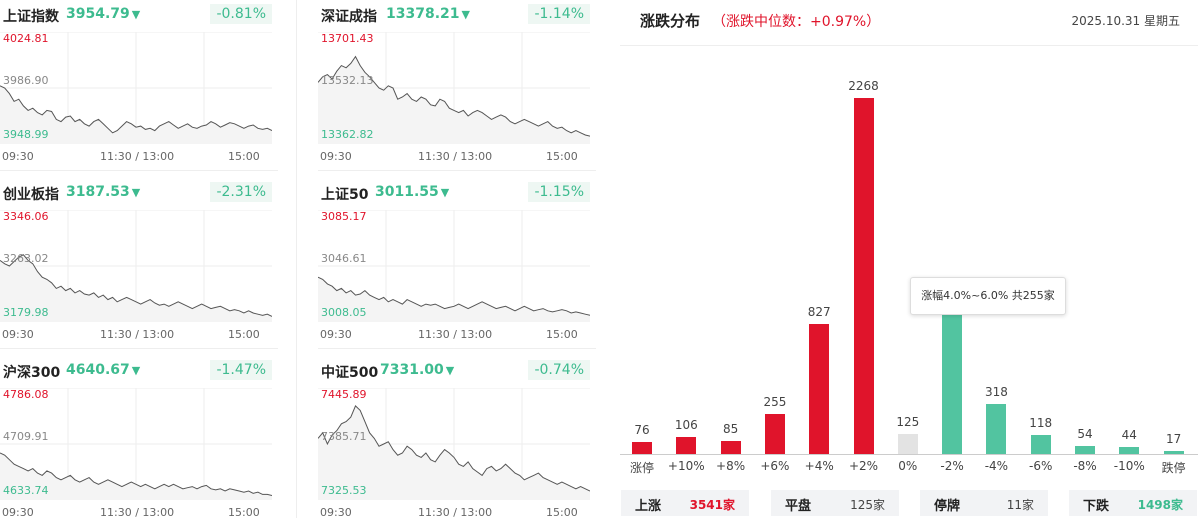 The width and height of the screenshot is (1198, 519). I want to click on price-high-label: 4024.81, so click(26, 38).